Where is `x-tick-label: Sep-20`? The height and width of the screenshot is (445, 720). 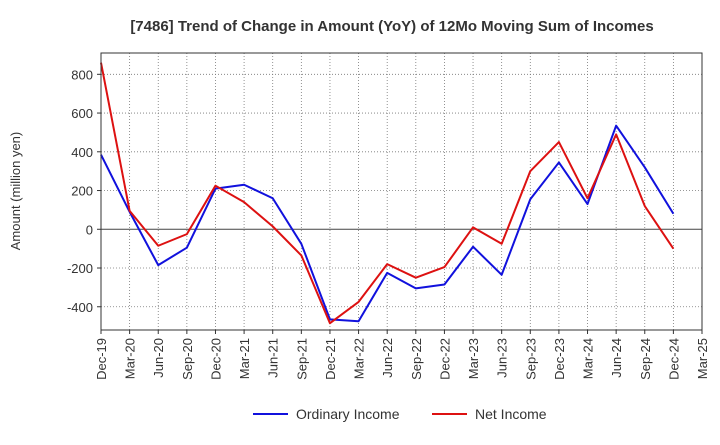
x-tick-label: Sep-20 is located at coordinates (187, 359).